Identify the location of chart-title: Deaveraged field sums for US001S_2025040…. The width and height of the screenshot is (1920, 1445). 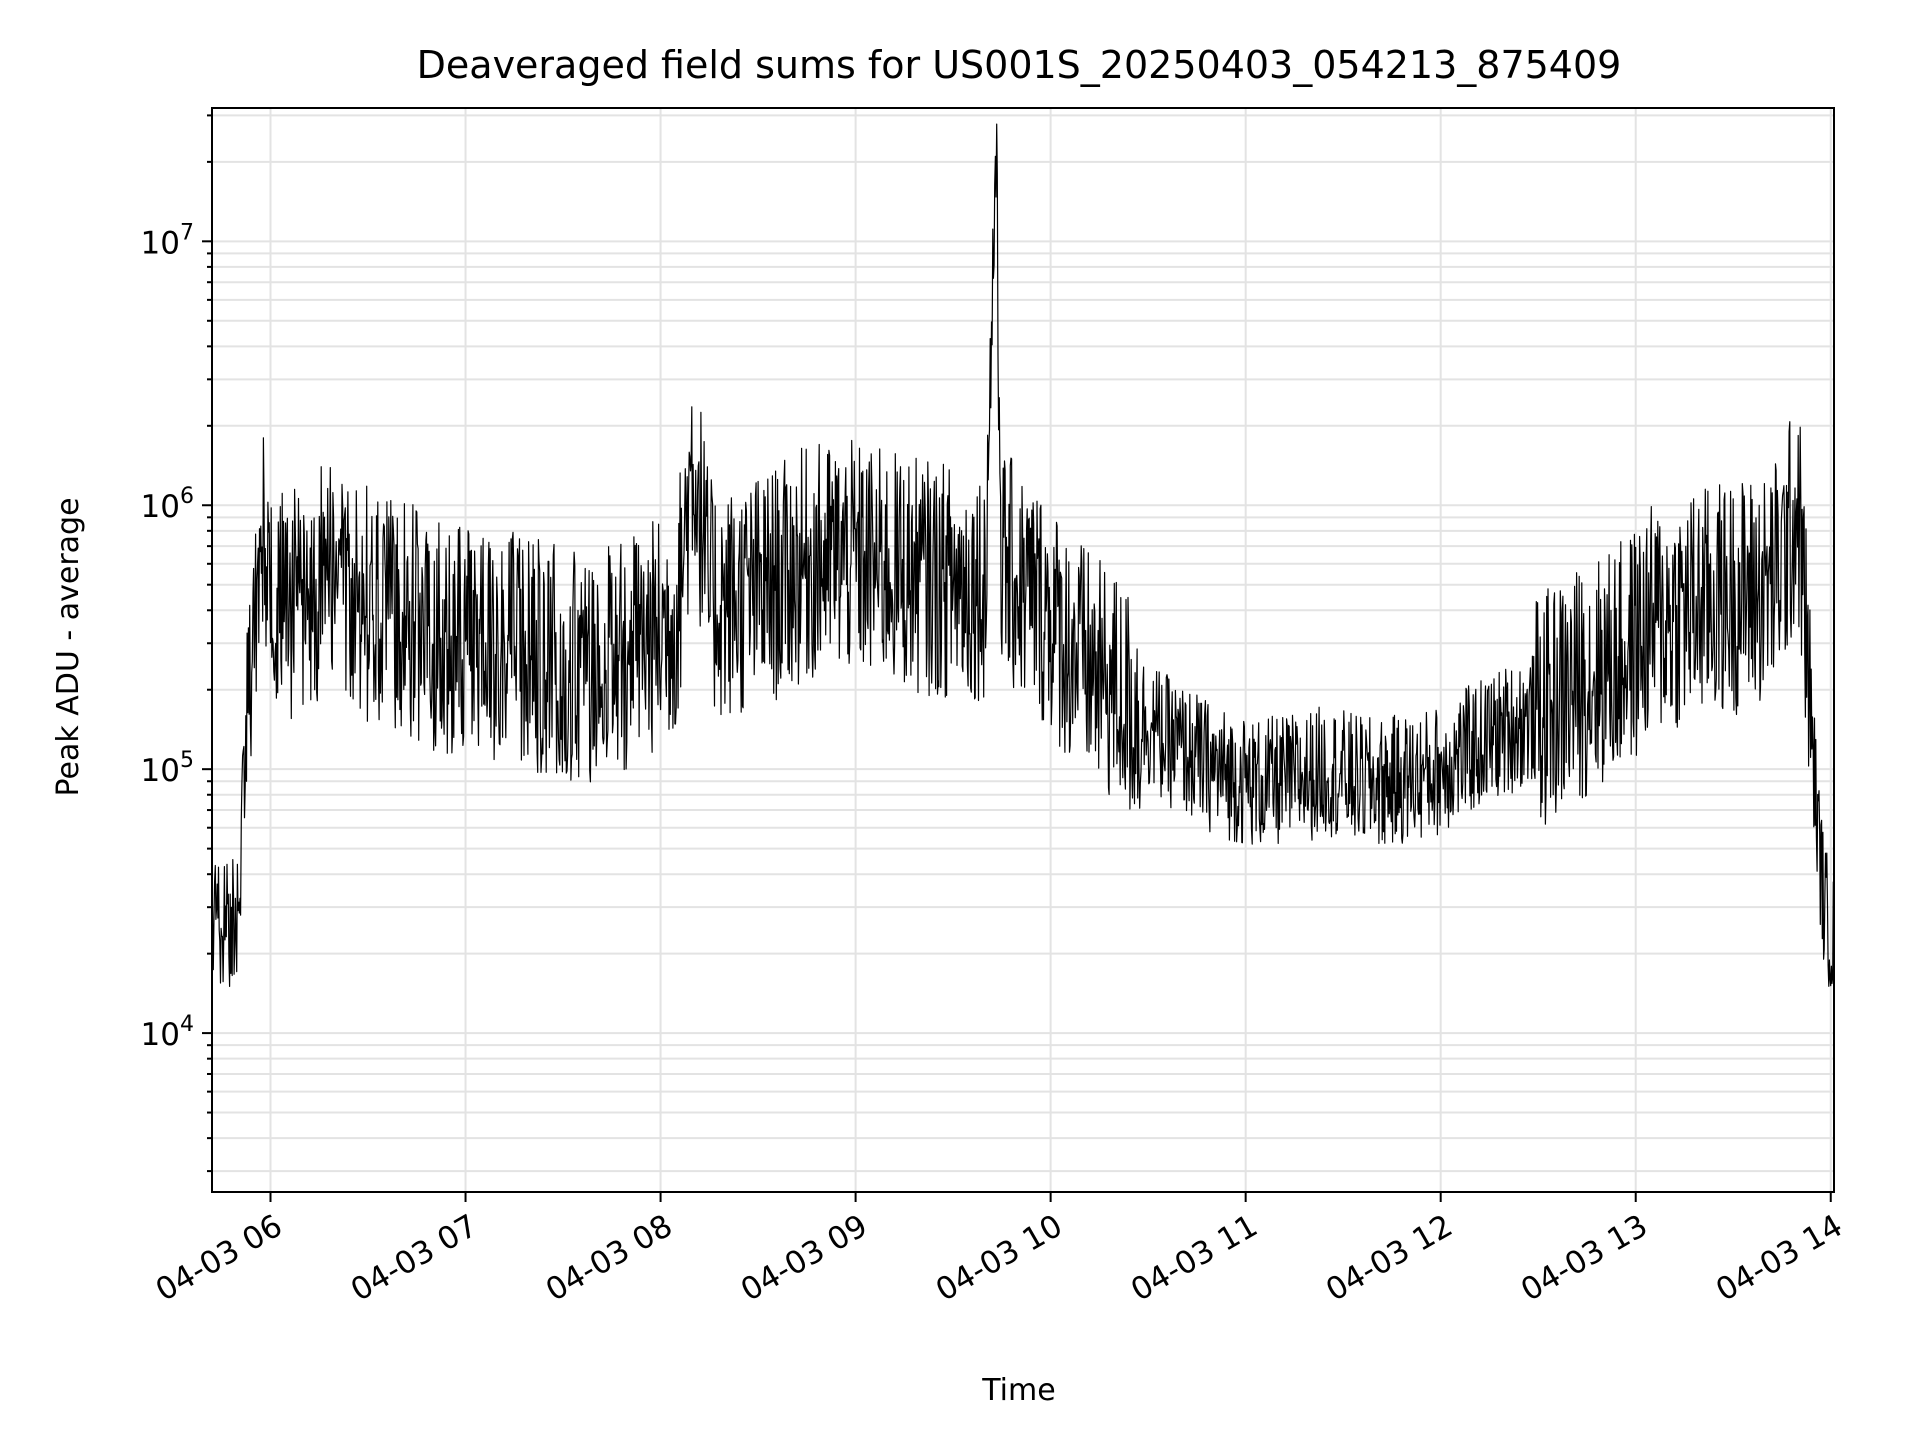
(1019, 65).